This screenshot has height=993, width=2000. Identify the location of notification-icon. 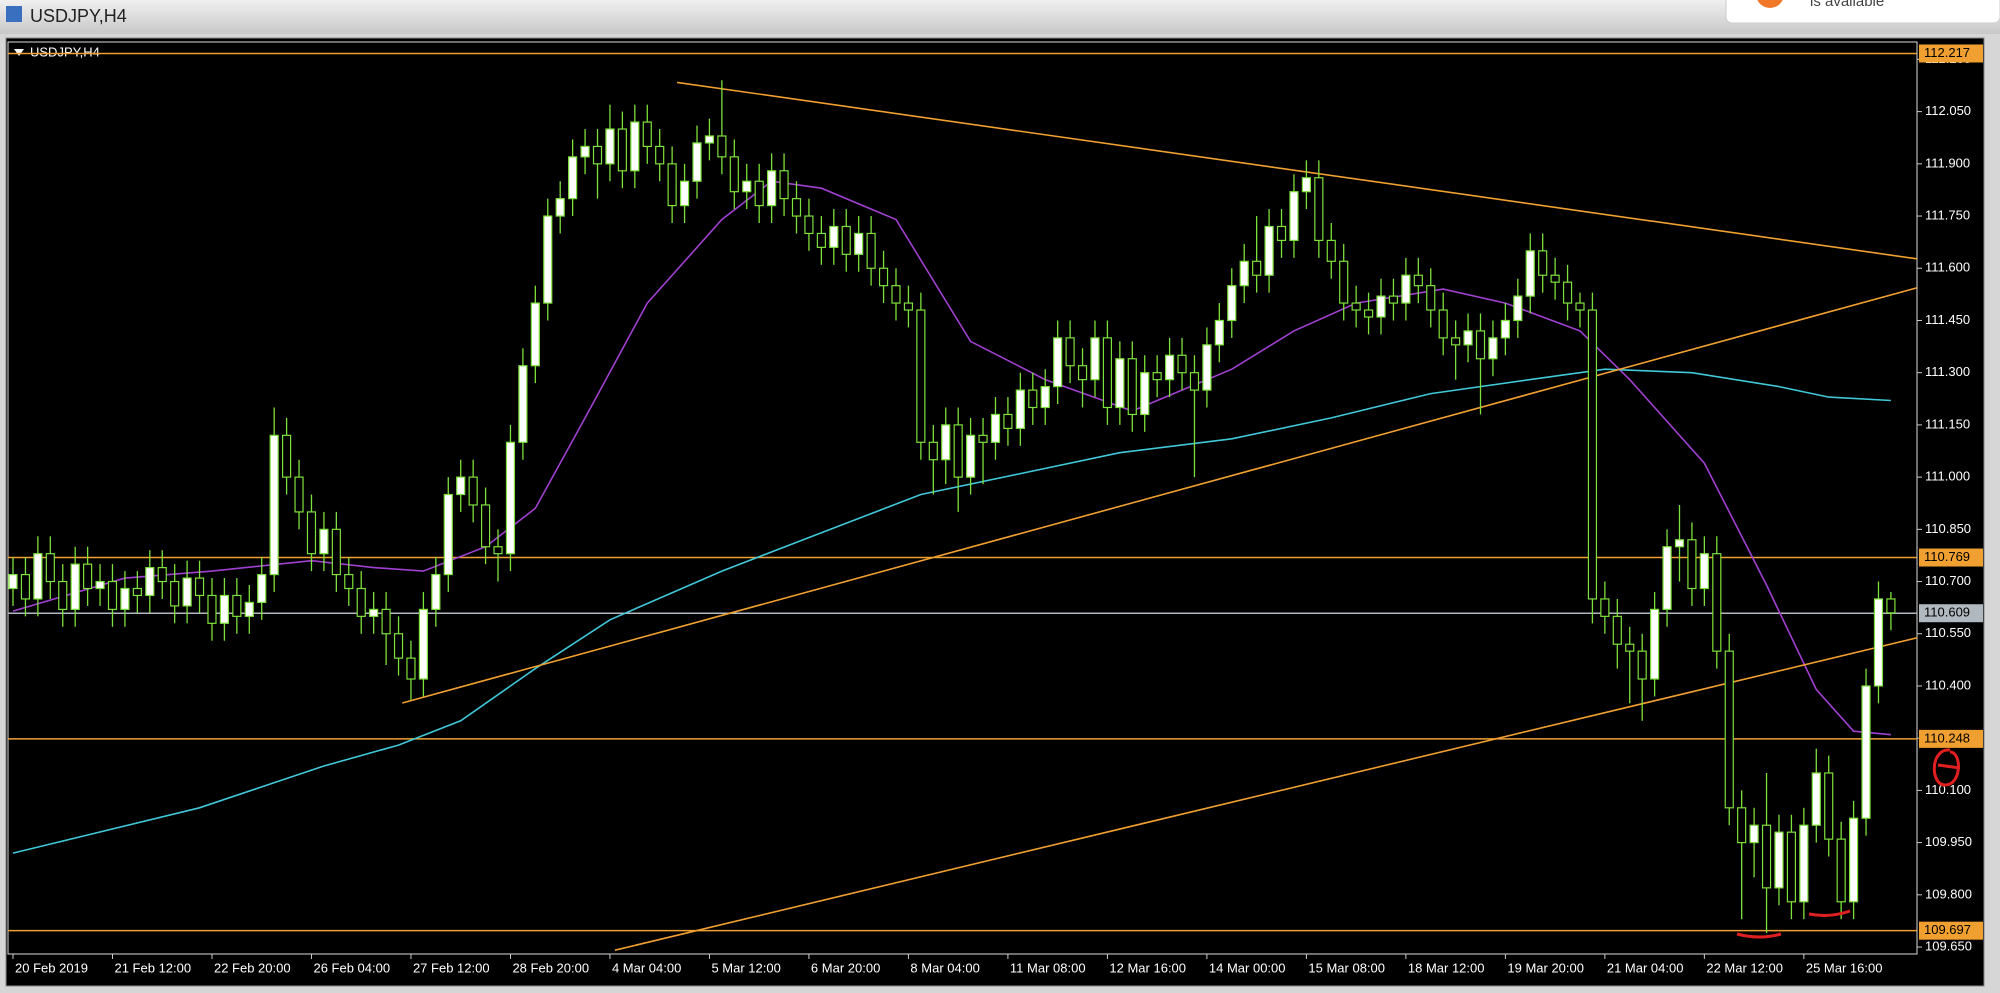
(1770, 4).